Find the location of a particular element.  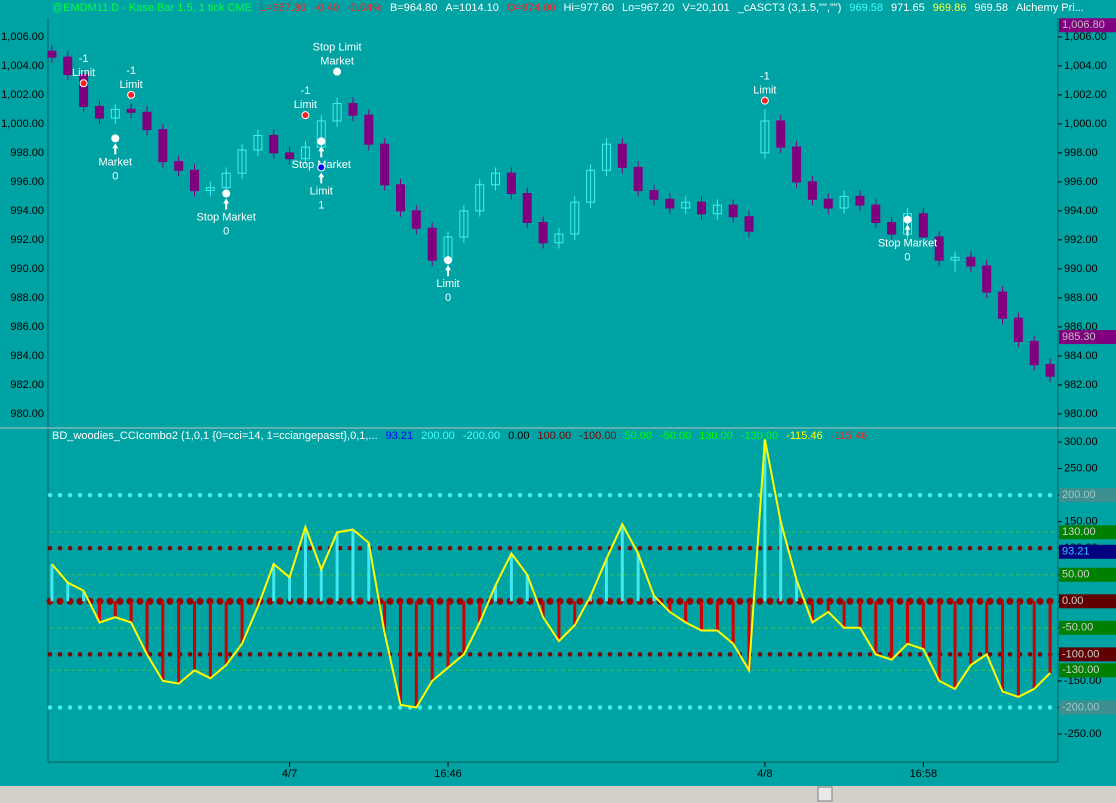

y-tick-label: 982.00 is located at coordinates (27, 385).